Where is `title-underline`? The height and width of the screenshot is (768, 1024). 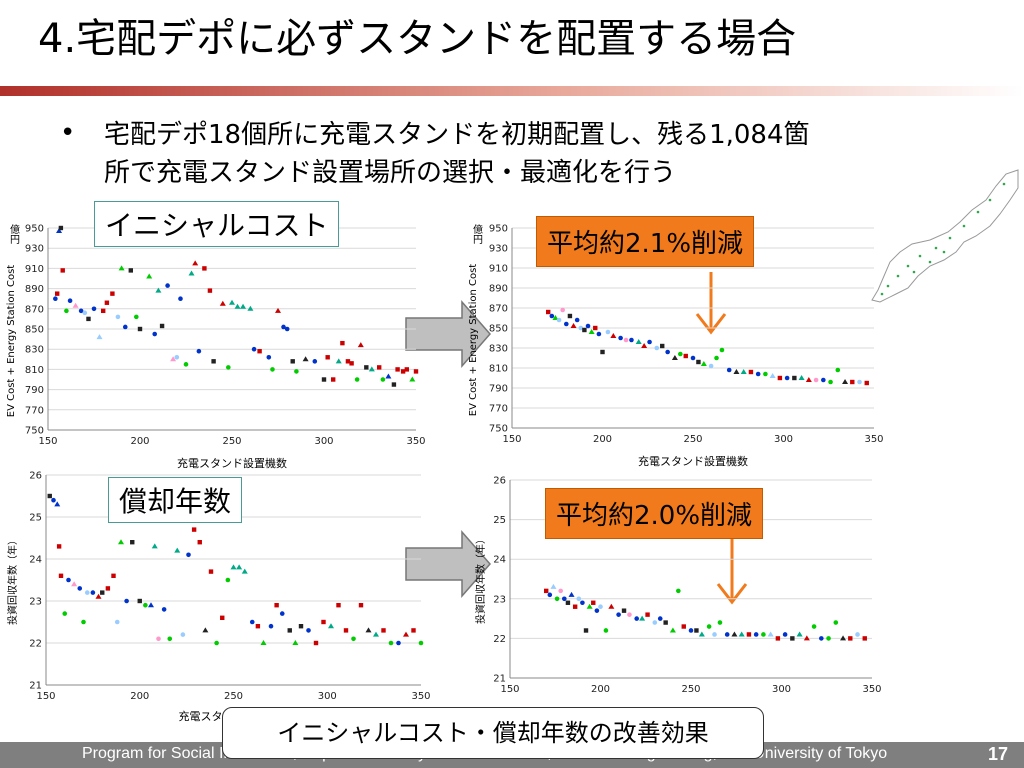 title-underline is located at coordinates (512, 91).